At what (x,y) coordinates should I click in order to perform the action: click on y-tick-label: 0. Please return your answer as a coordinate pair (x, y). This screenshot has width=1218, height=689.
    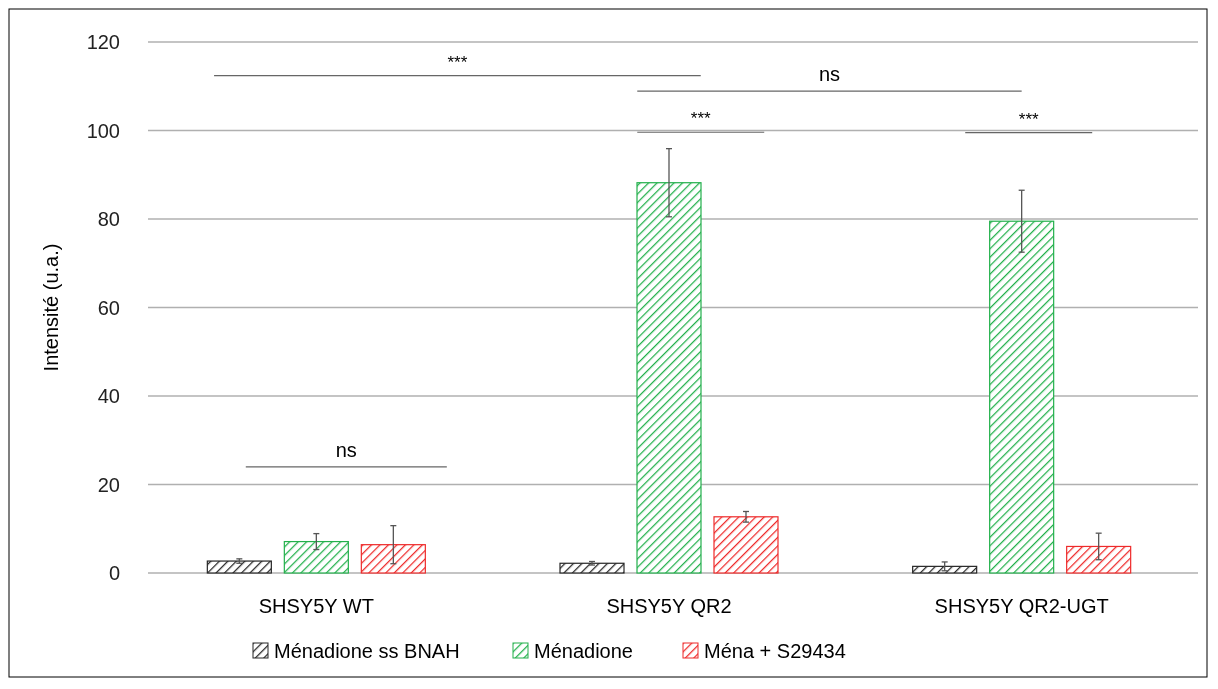
    Looking at the image, I should click on (114, 573).